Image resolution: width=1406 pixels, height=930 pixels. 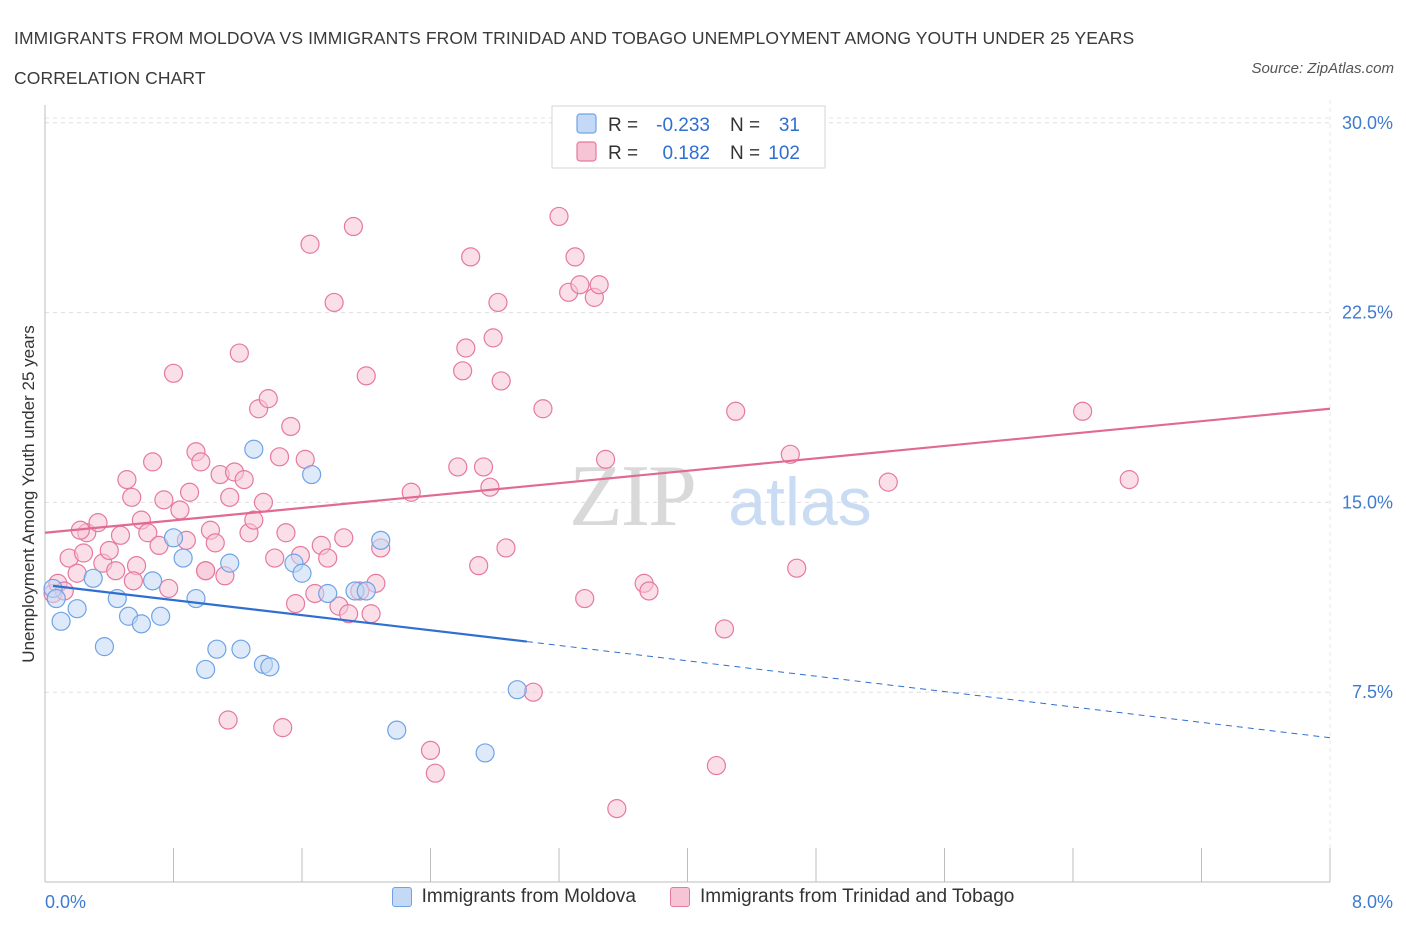 I want to click on legend-n-value-moldova: 31, so click(x=789, y=125).